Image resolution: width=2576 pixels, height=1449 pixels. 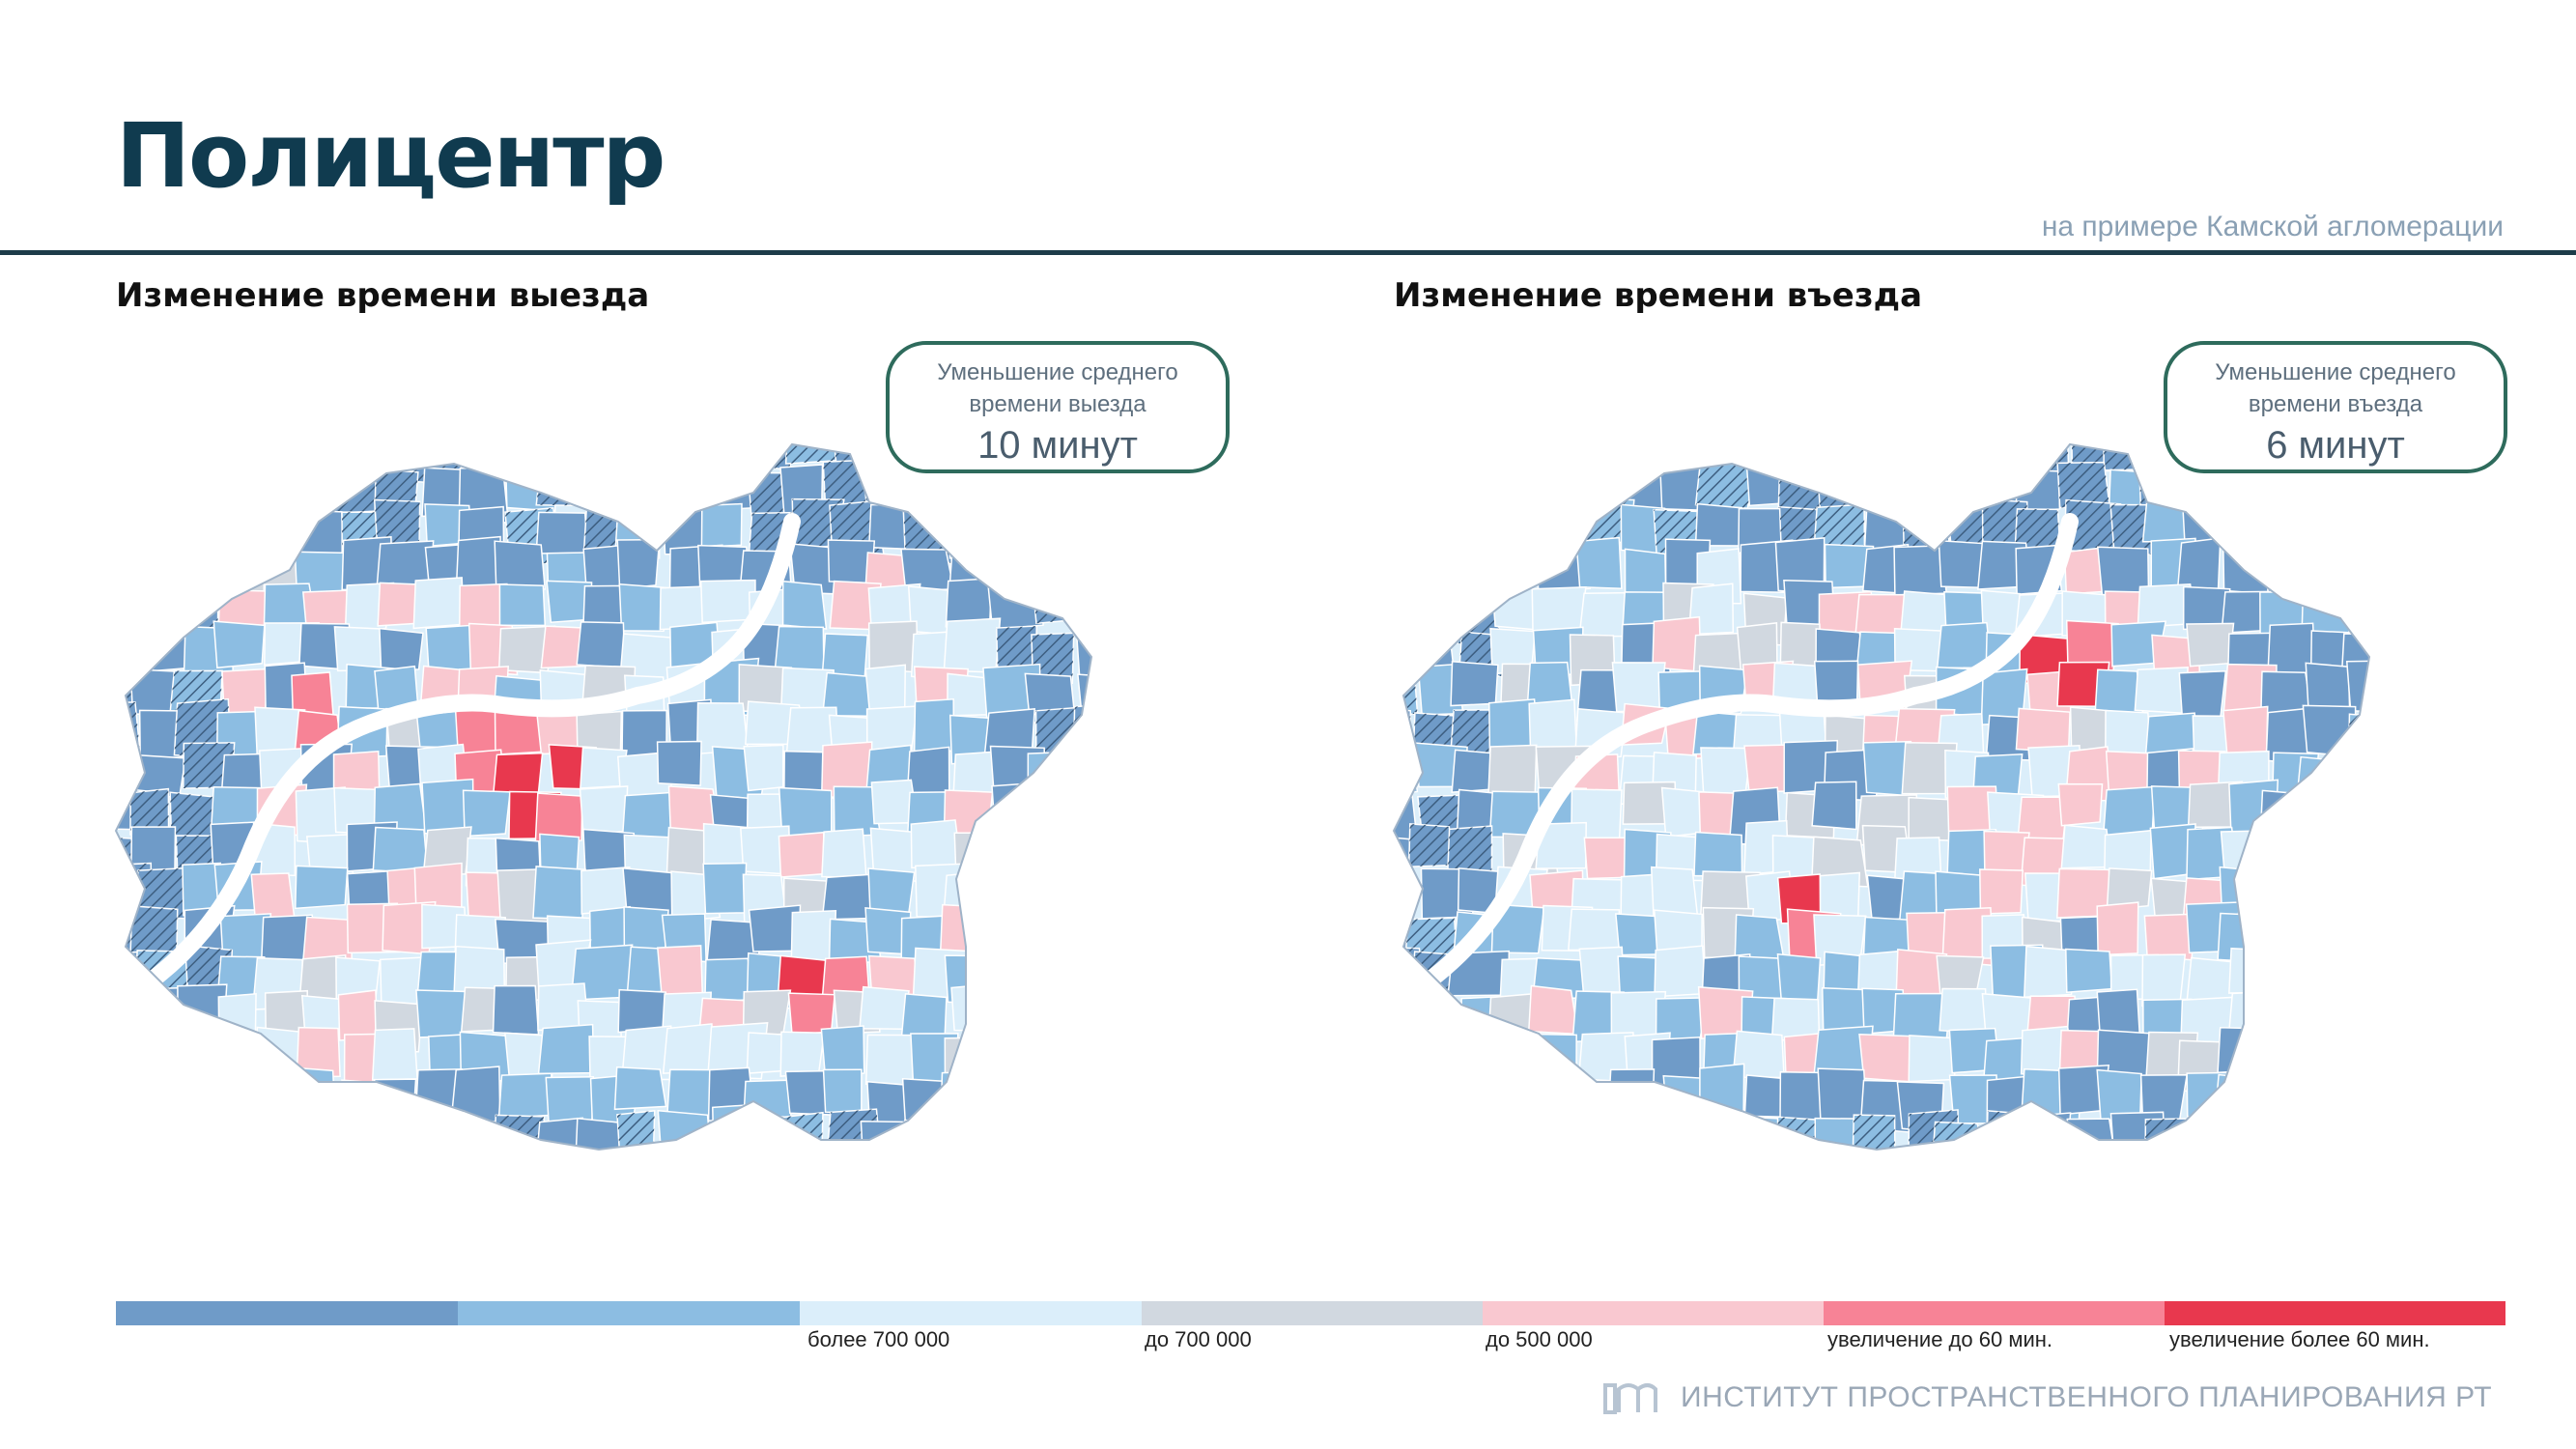 What do you see at coordinates (1658, 295) in the screenshot?
I see `map-heading-arrival: Изменение времени въезда` at bounding box center [1658, 295].